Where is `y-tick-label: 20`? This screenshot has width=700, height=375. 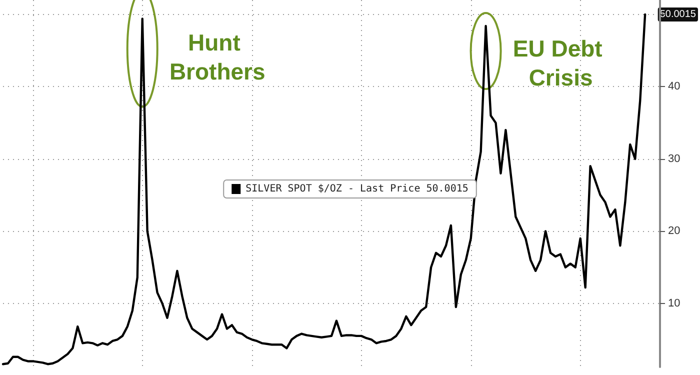
y-tick-label: 20 is located at coordinates (674, 231).